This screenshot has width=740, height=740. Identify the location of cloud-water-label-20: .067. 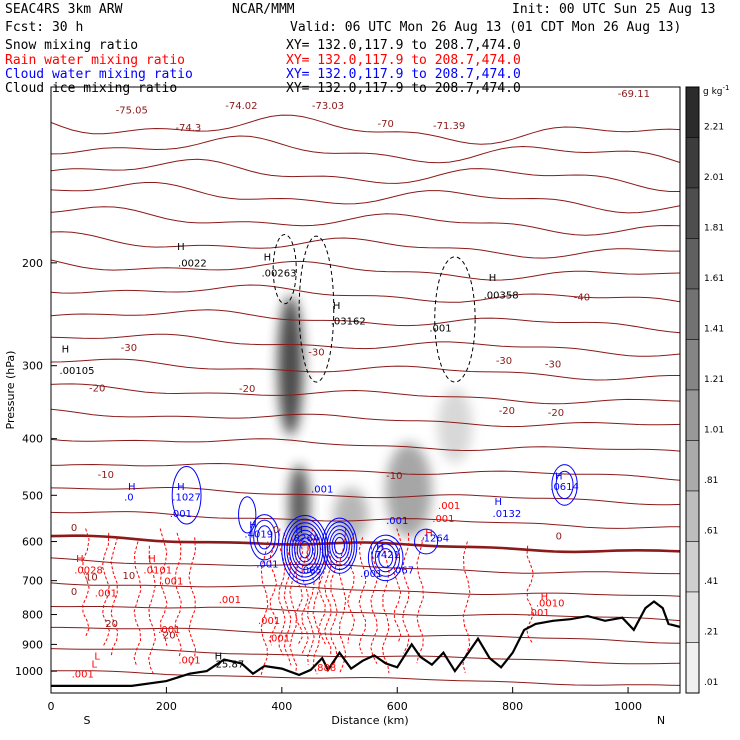
(403, 570).